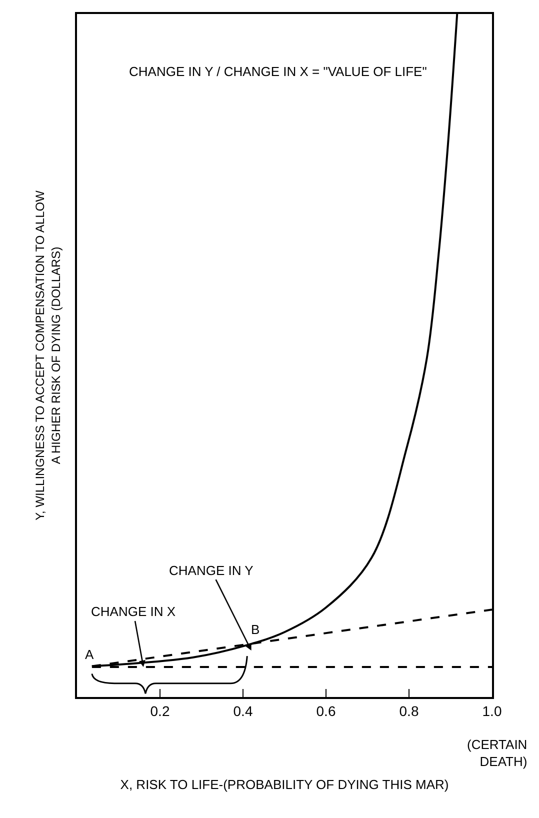 This screenshot has height=818, width=539. Describe the element at coordinates (160, 710) in the screenshot. I see `x-tick-label: 0.2` at that location.